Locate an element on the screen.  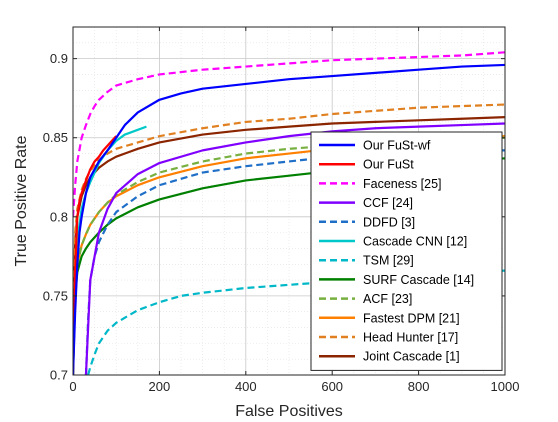
x-tick-label: 800 is located at coordinates (419, 386).